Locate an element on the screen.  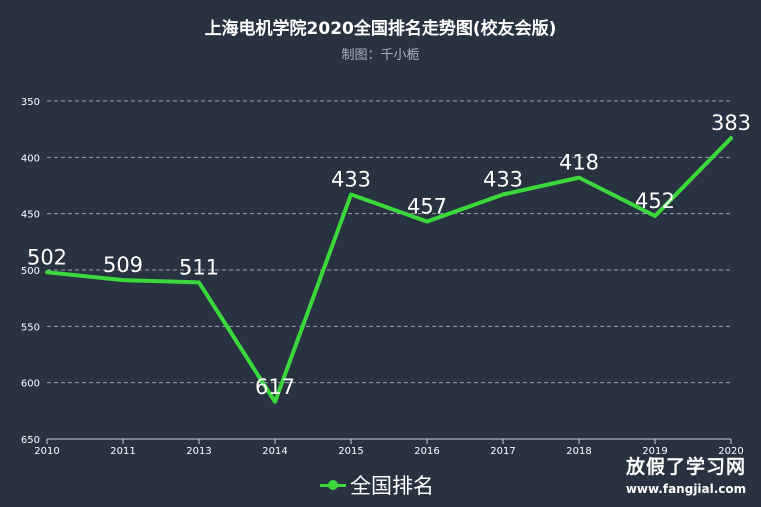
x-tick-label: 2010 is located at coordinates (46, 451).